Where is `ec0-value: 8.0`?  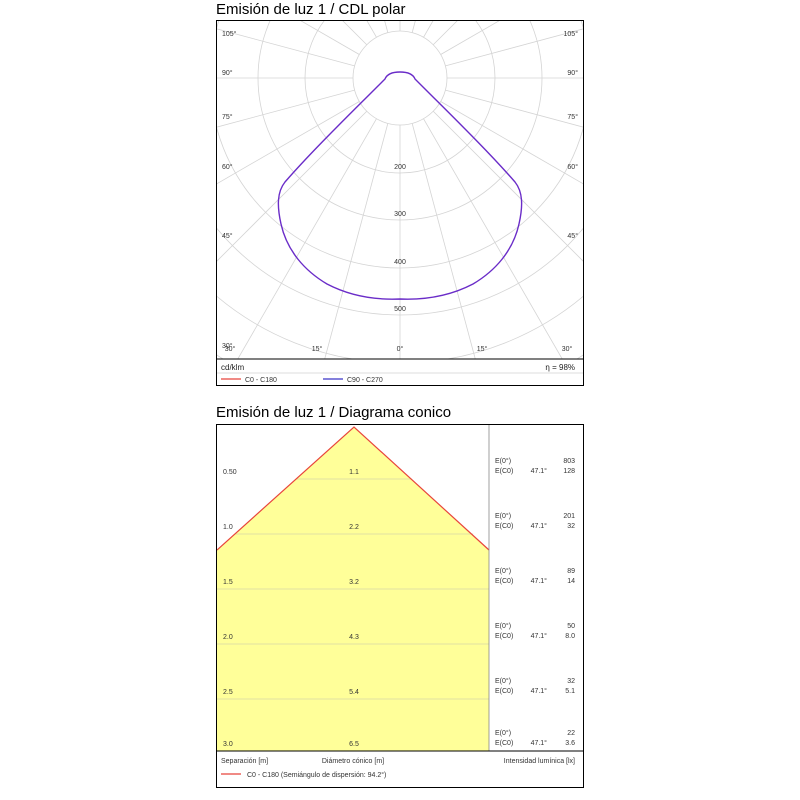 ec0-value: 8.0 is located at coordinates (570, 636).